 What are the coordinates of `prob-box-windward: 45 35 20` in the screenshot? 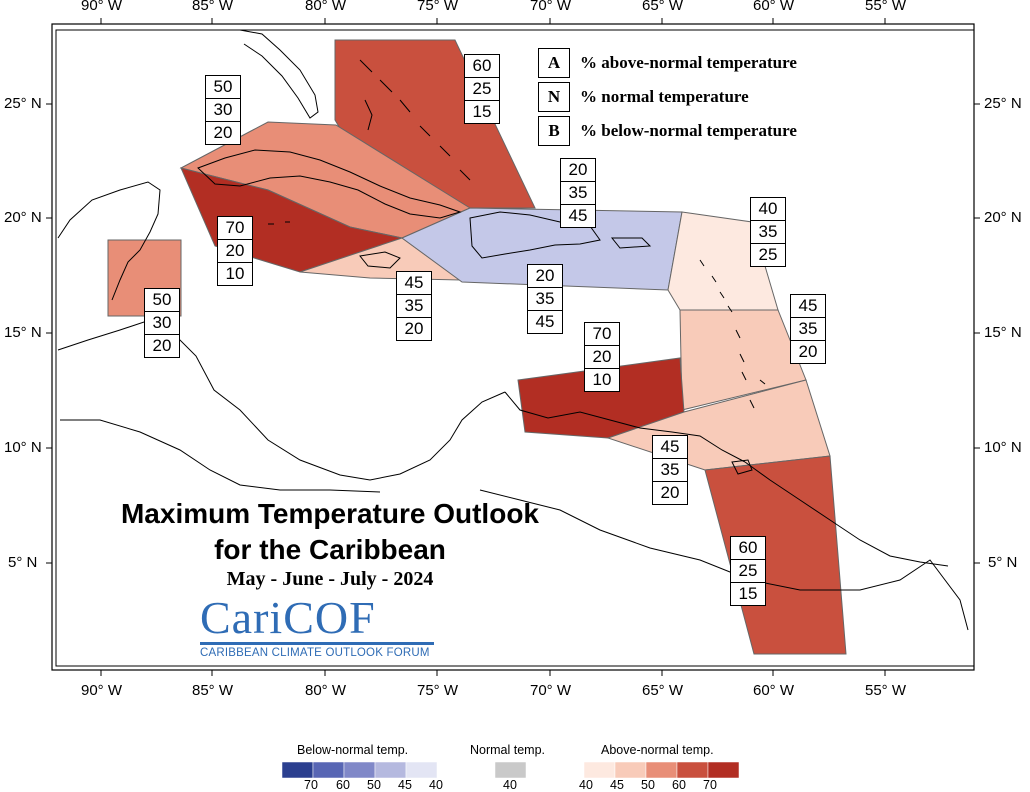 It's located at (808, 329).